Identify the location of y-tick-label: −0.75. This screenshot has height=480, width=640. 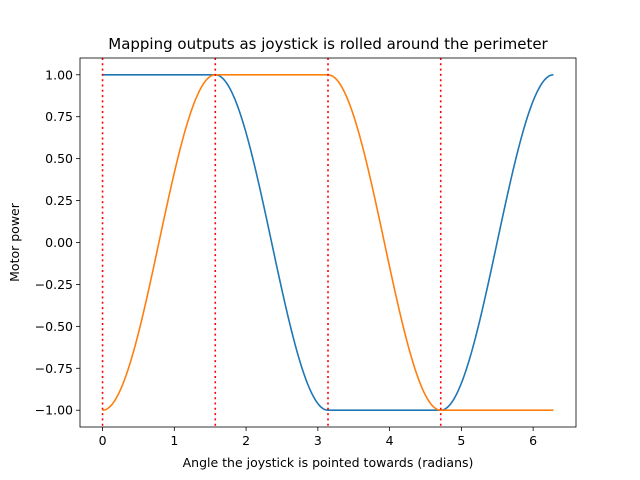
(54, 368).